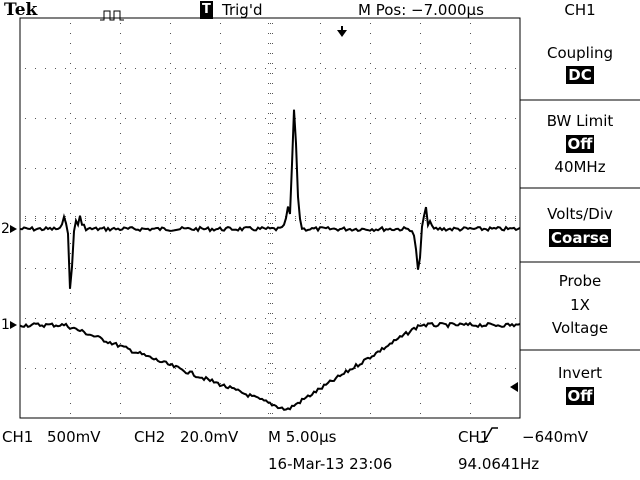 Image resolution: width=640 pixels, height=480 pixels. Describe the element at coordinates (580, 305) in the screenshot. I see `menu-value: 1X` at that location.